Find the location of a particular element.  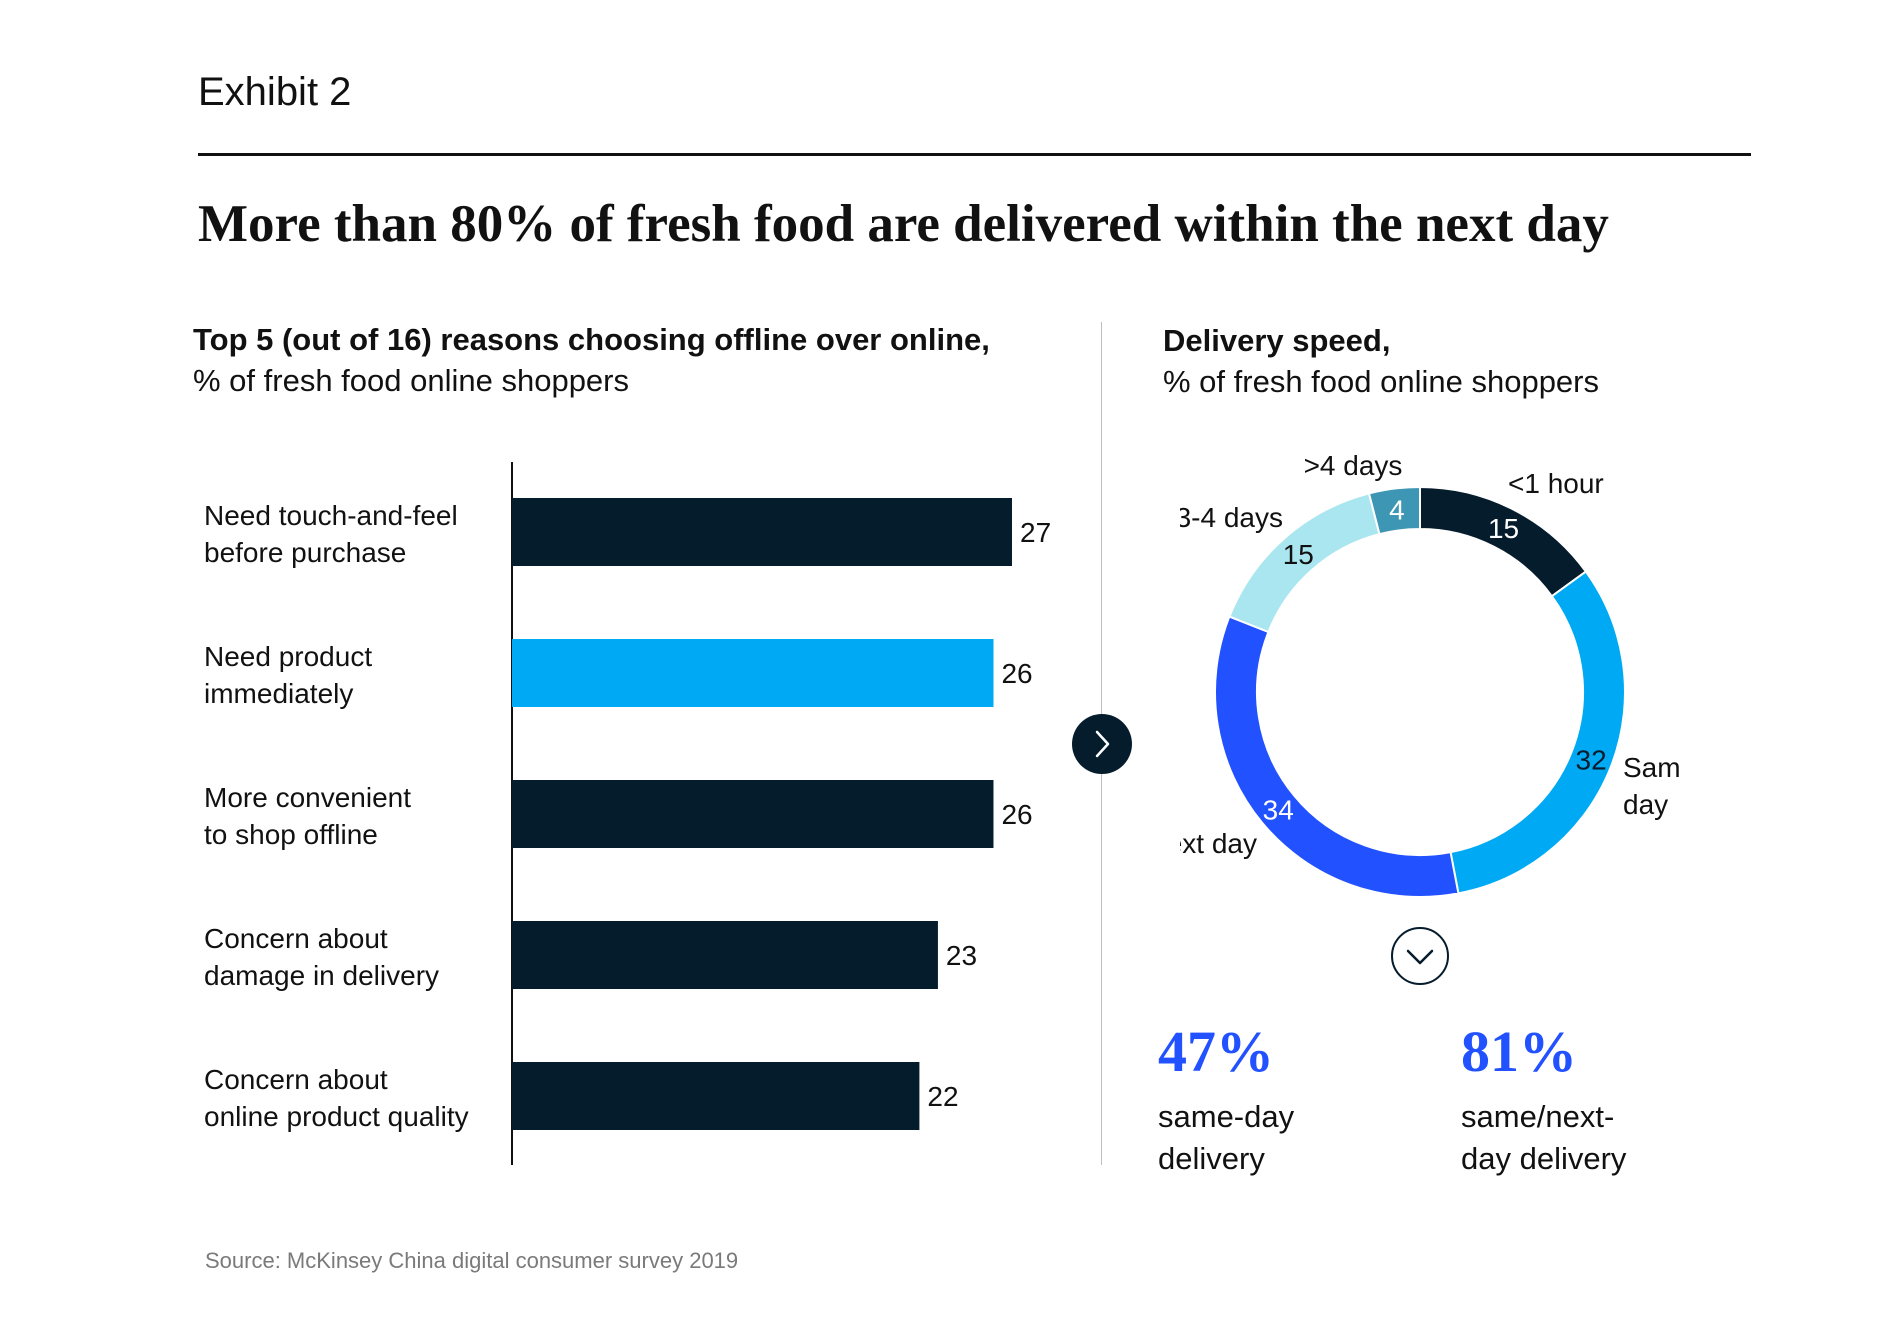

bar-value-label: 22 is located at coordinates (942, 1096).